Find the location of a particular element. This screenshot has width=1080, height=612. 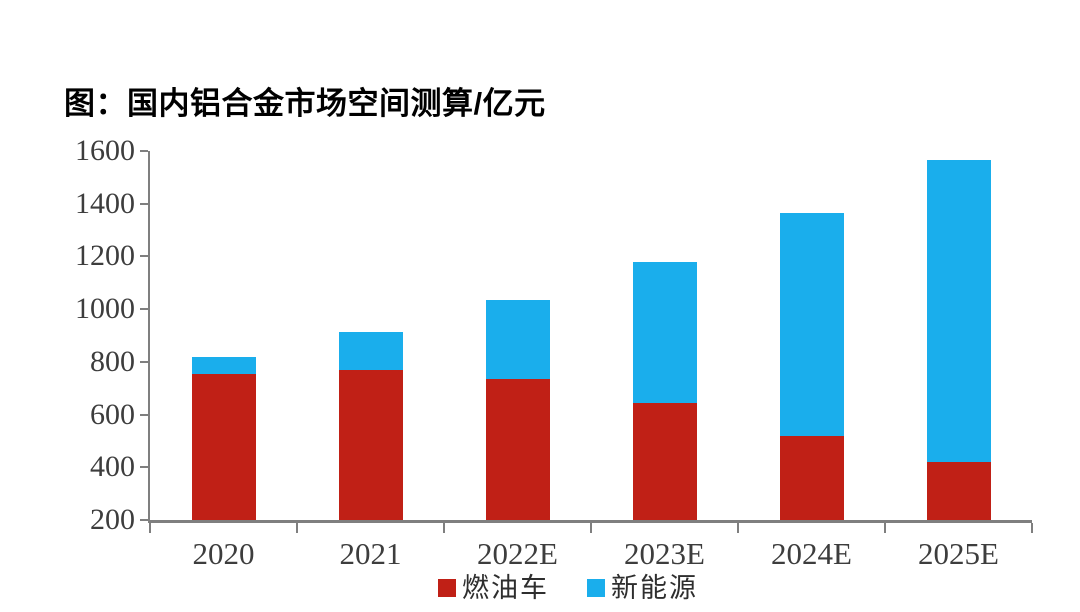

legend-label: 燃油车 is located at coordinates (505, 588).